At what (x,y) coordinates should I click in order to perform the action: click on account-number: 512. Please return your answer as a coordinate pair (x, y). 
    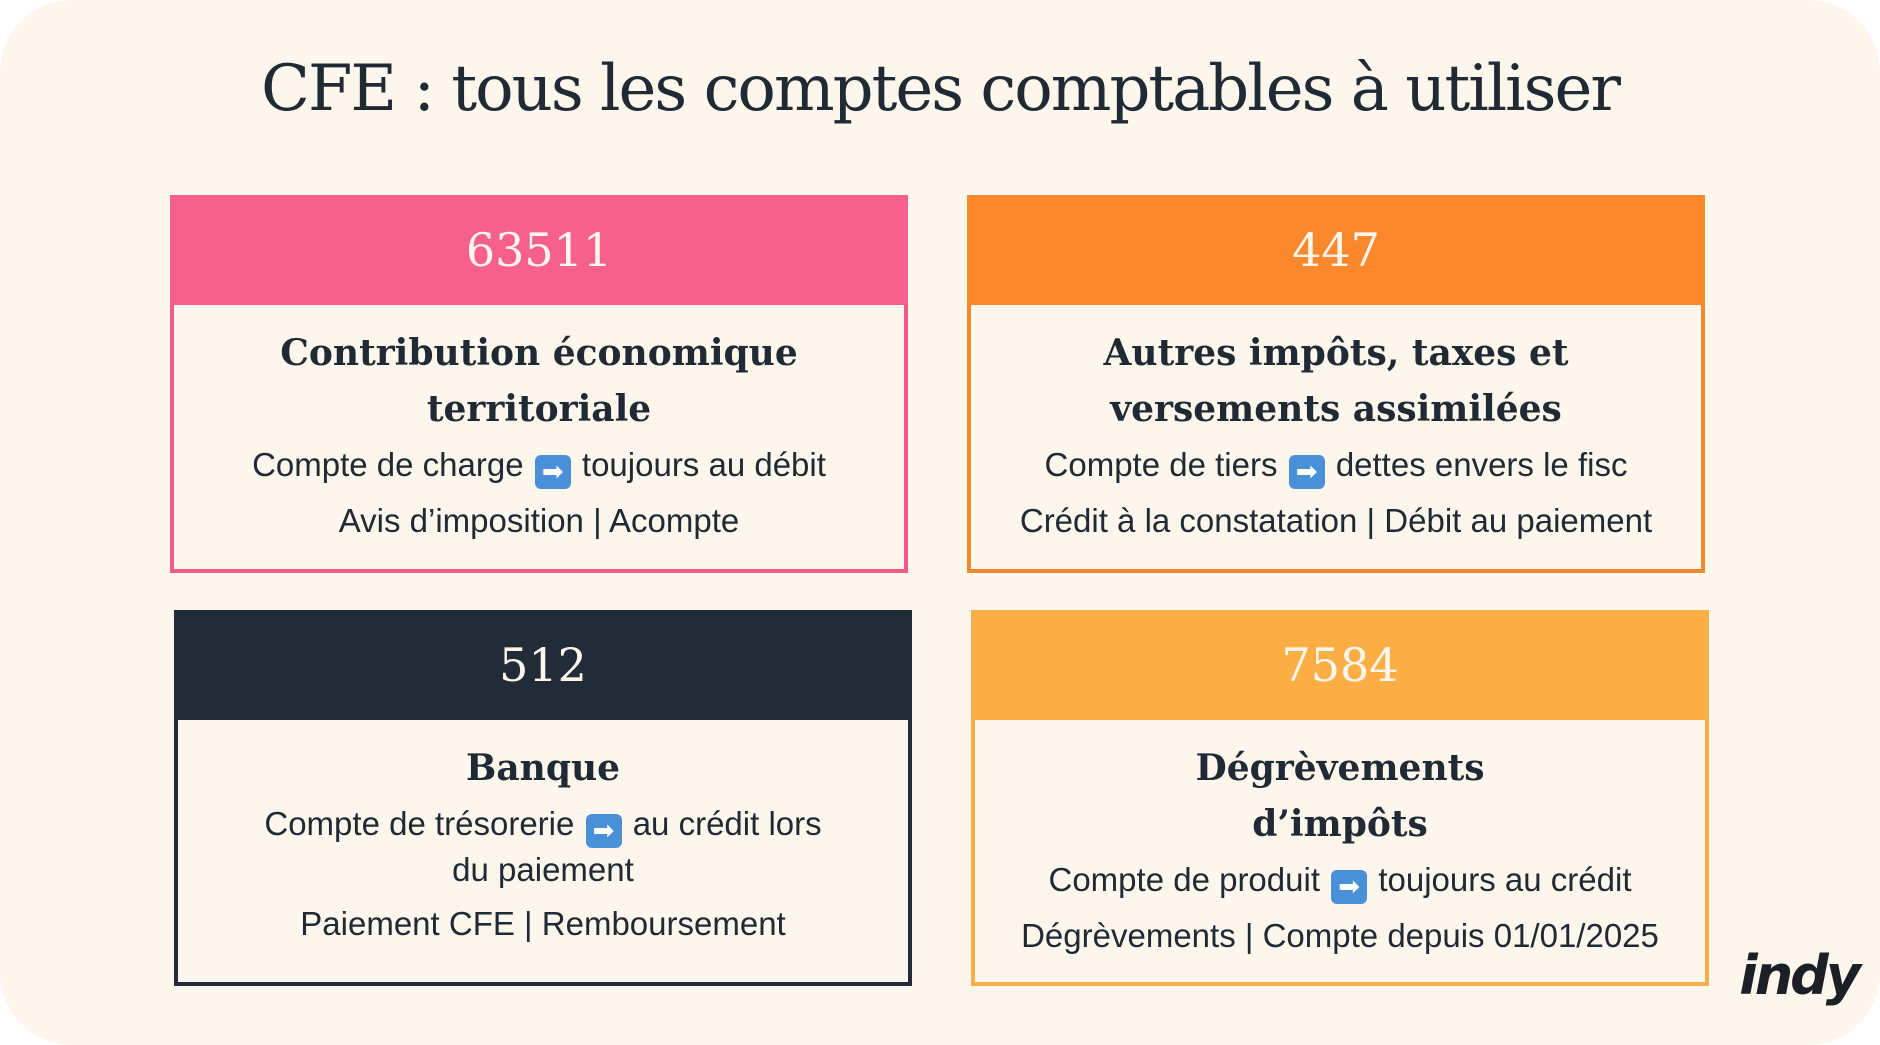
    Looking at the image, I should click on (543, 665).